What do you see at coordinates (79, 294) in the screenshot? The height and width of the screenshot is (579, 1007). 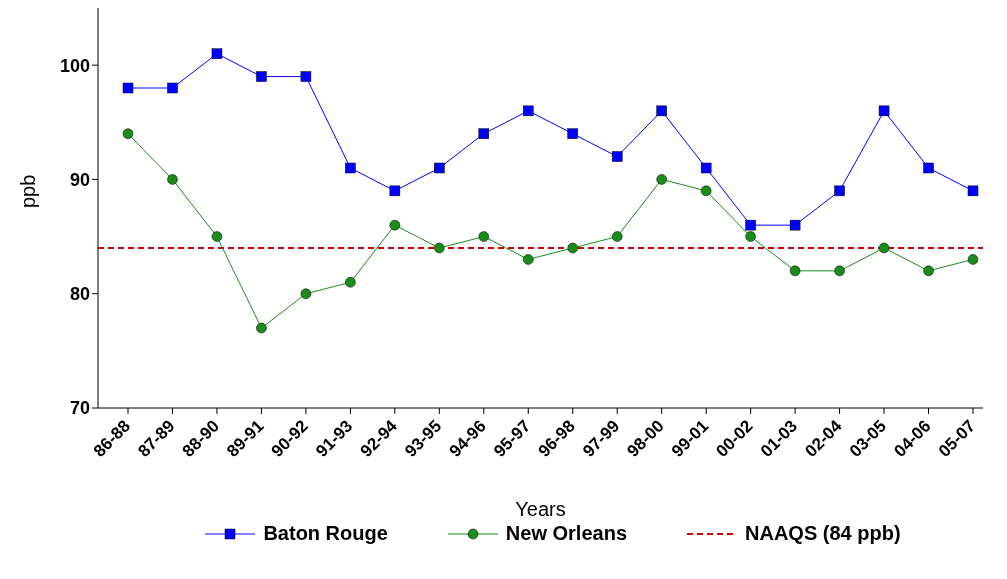 I see `y-tick-label: 80` at bounding box center [79, 294].